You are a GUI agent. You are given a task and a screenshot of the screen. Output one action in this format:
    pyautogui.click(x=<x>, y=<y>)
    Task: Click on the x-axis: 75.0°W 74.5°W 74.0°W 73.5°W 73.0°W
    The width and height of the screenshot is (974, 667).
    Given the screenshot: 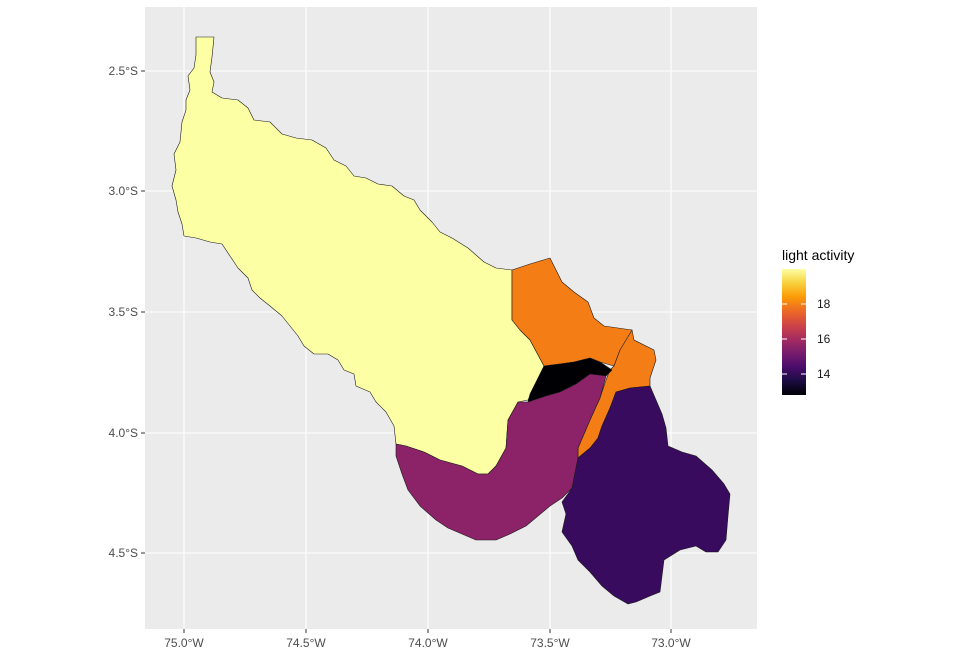 What is the action you would take?
    pyautogui.click(x=427, y=639)
    